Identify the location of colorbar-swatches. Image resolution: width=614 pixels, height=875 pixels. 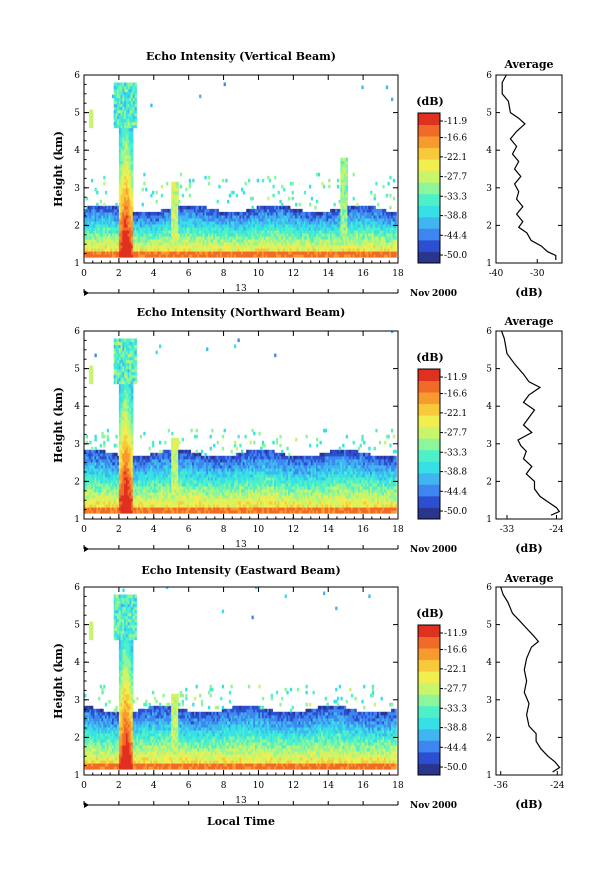
(429, 188).